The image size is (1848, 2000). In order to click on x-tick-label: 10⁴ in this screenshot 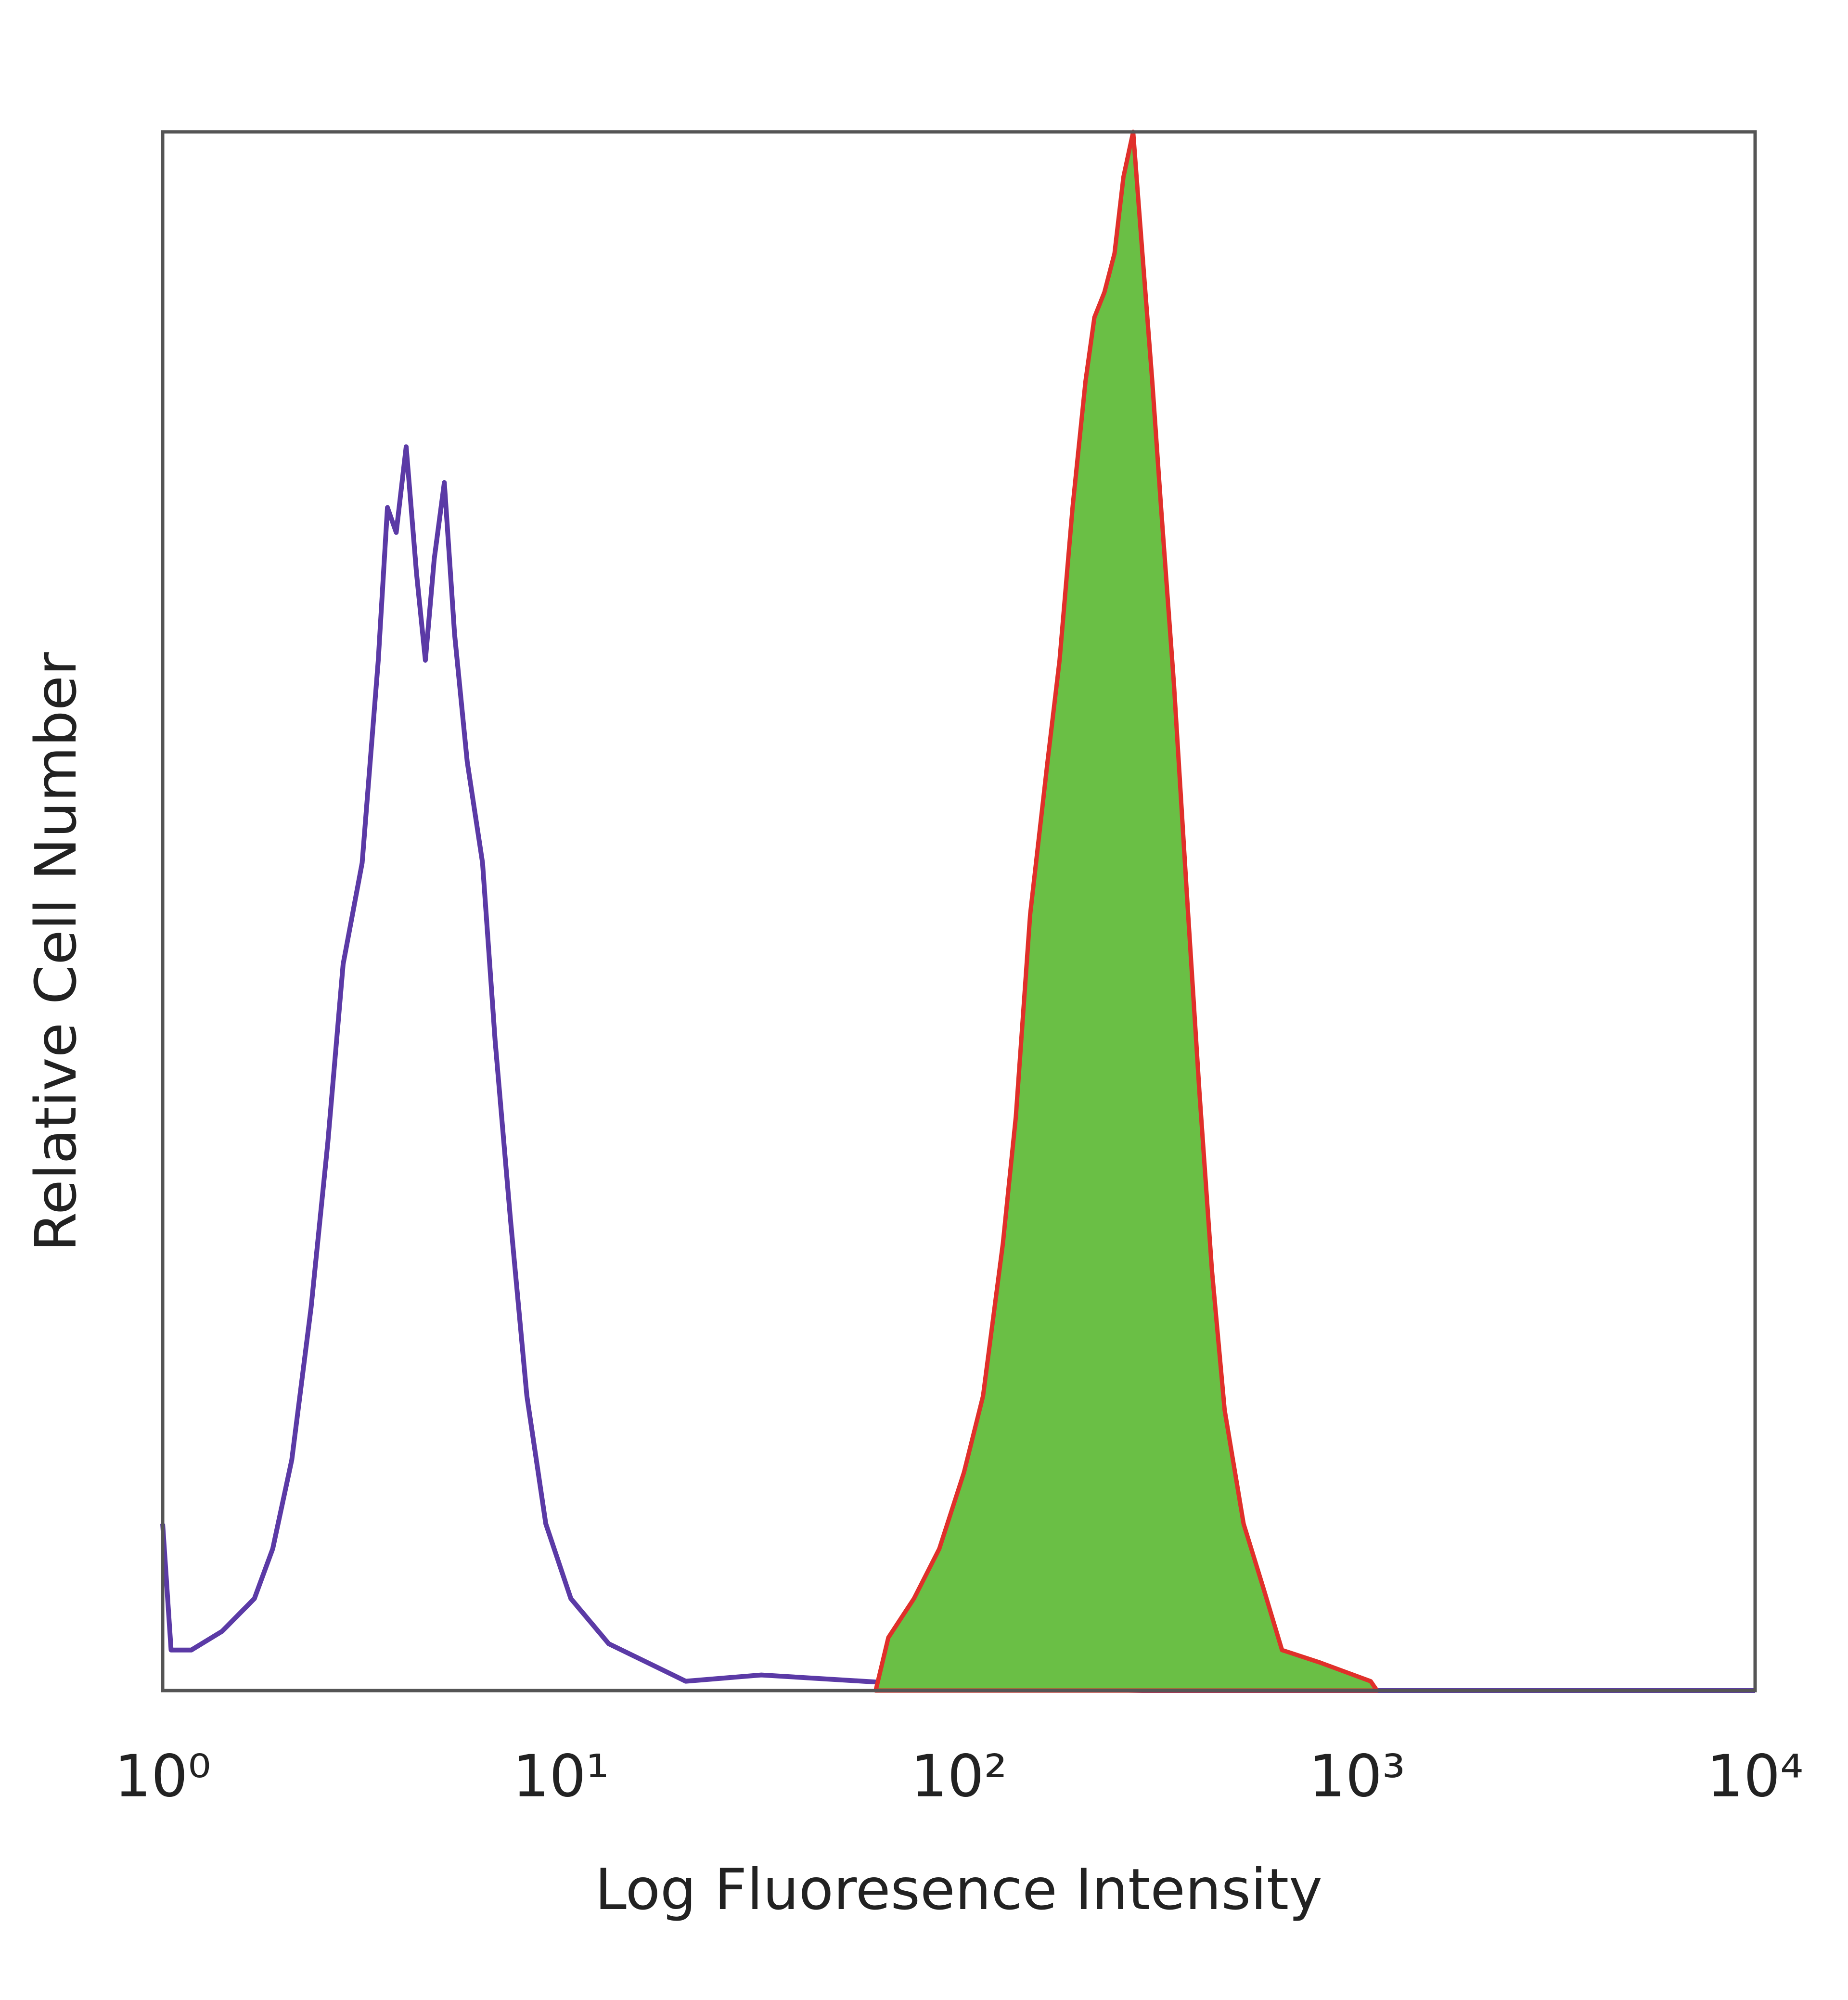, I will do `click(1755, 1777)`.